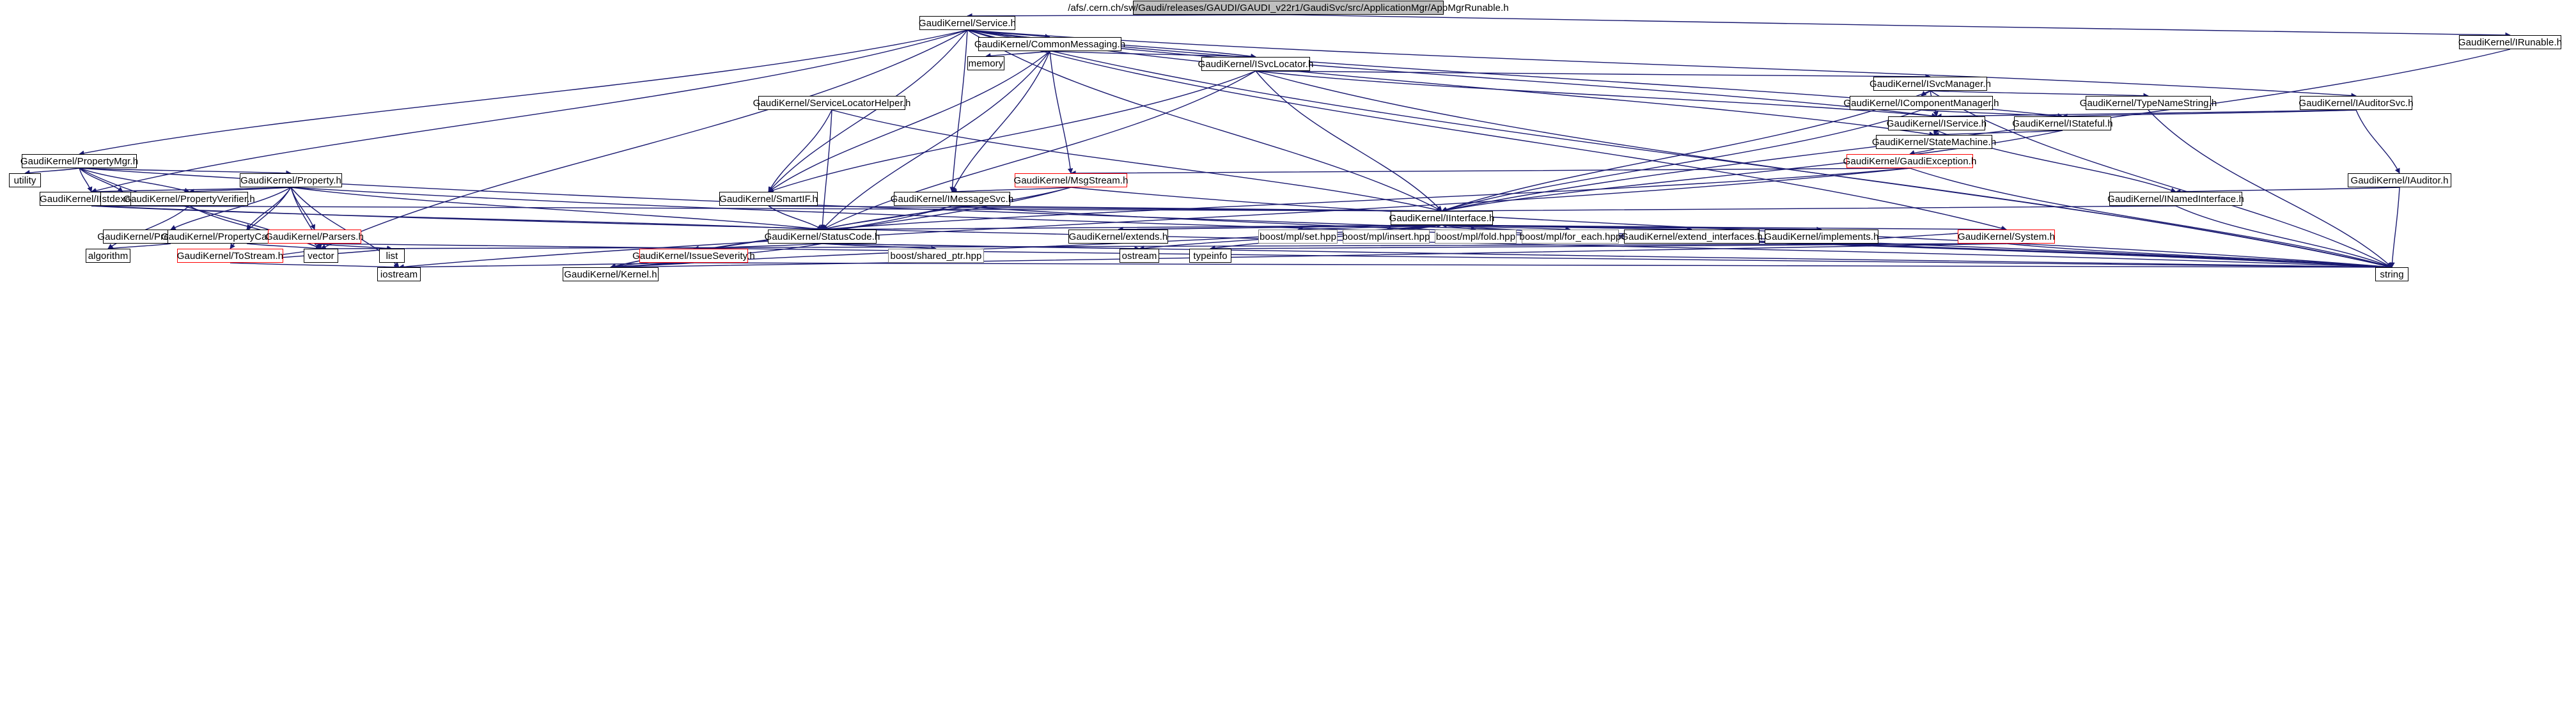 The height and width of the screenshot is (718, 2576). I want to click on graph-node-inamedinterface: GaudiKernel/INamedInterface.h, so click(2175, 199).